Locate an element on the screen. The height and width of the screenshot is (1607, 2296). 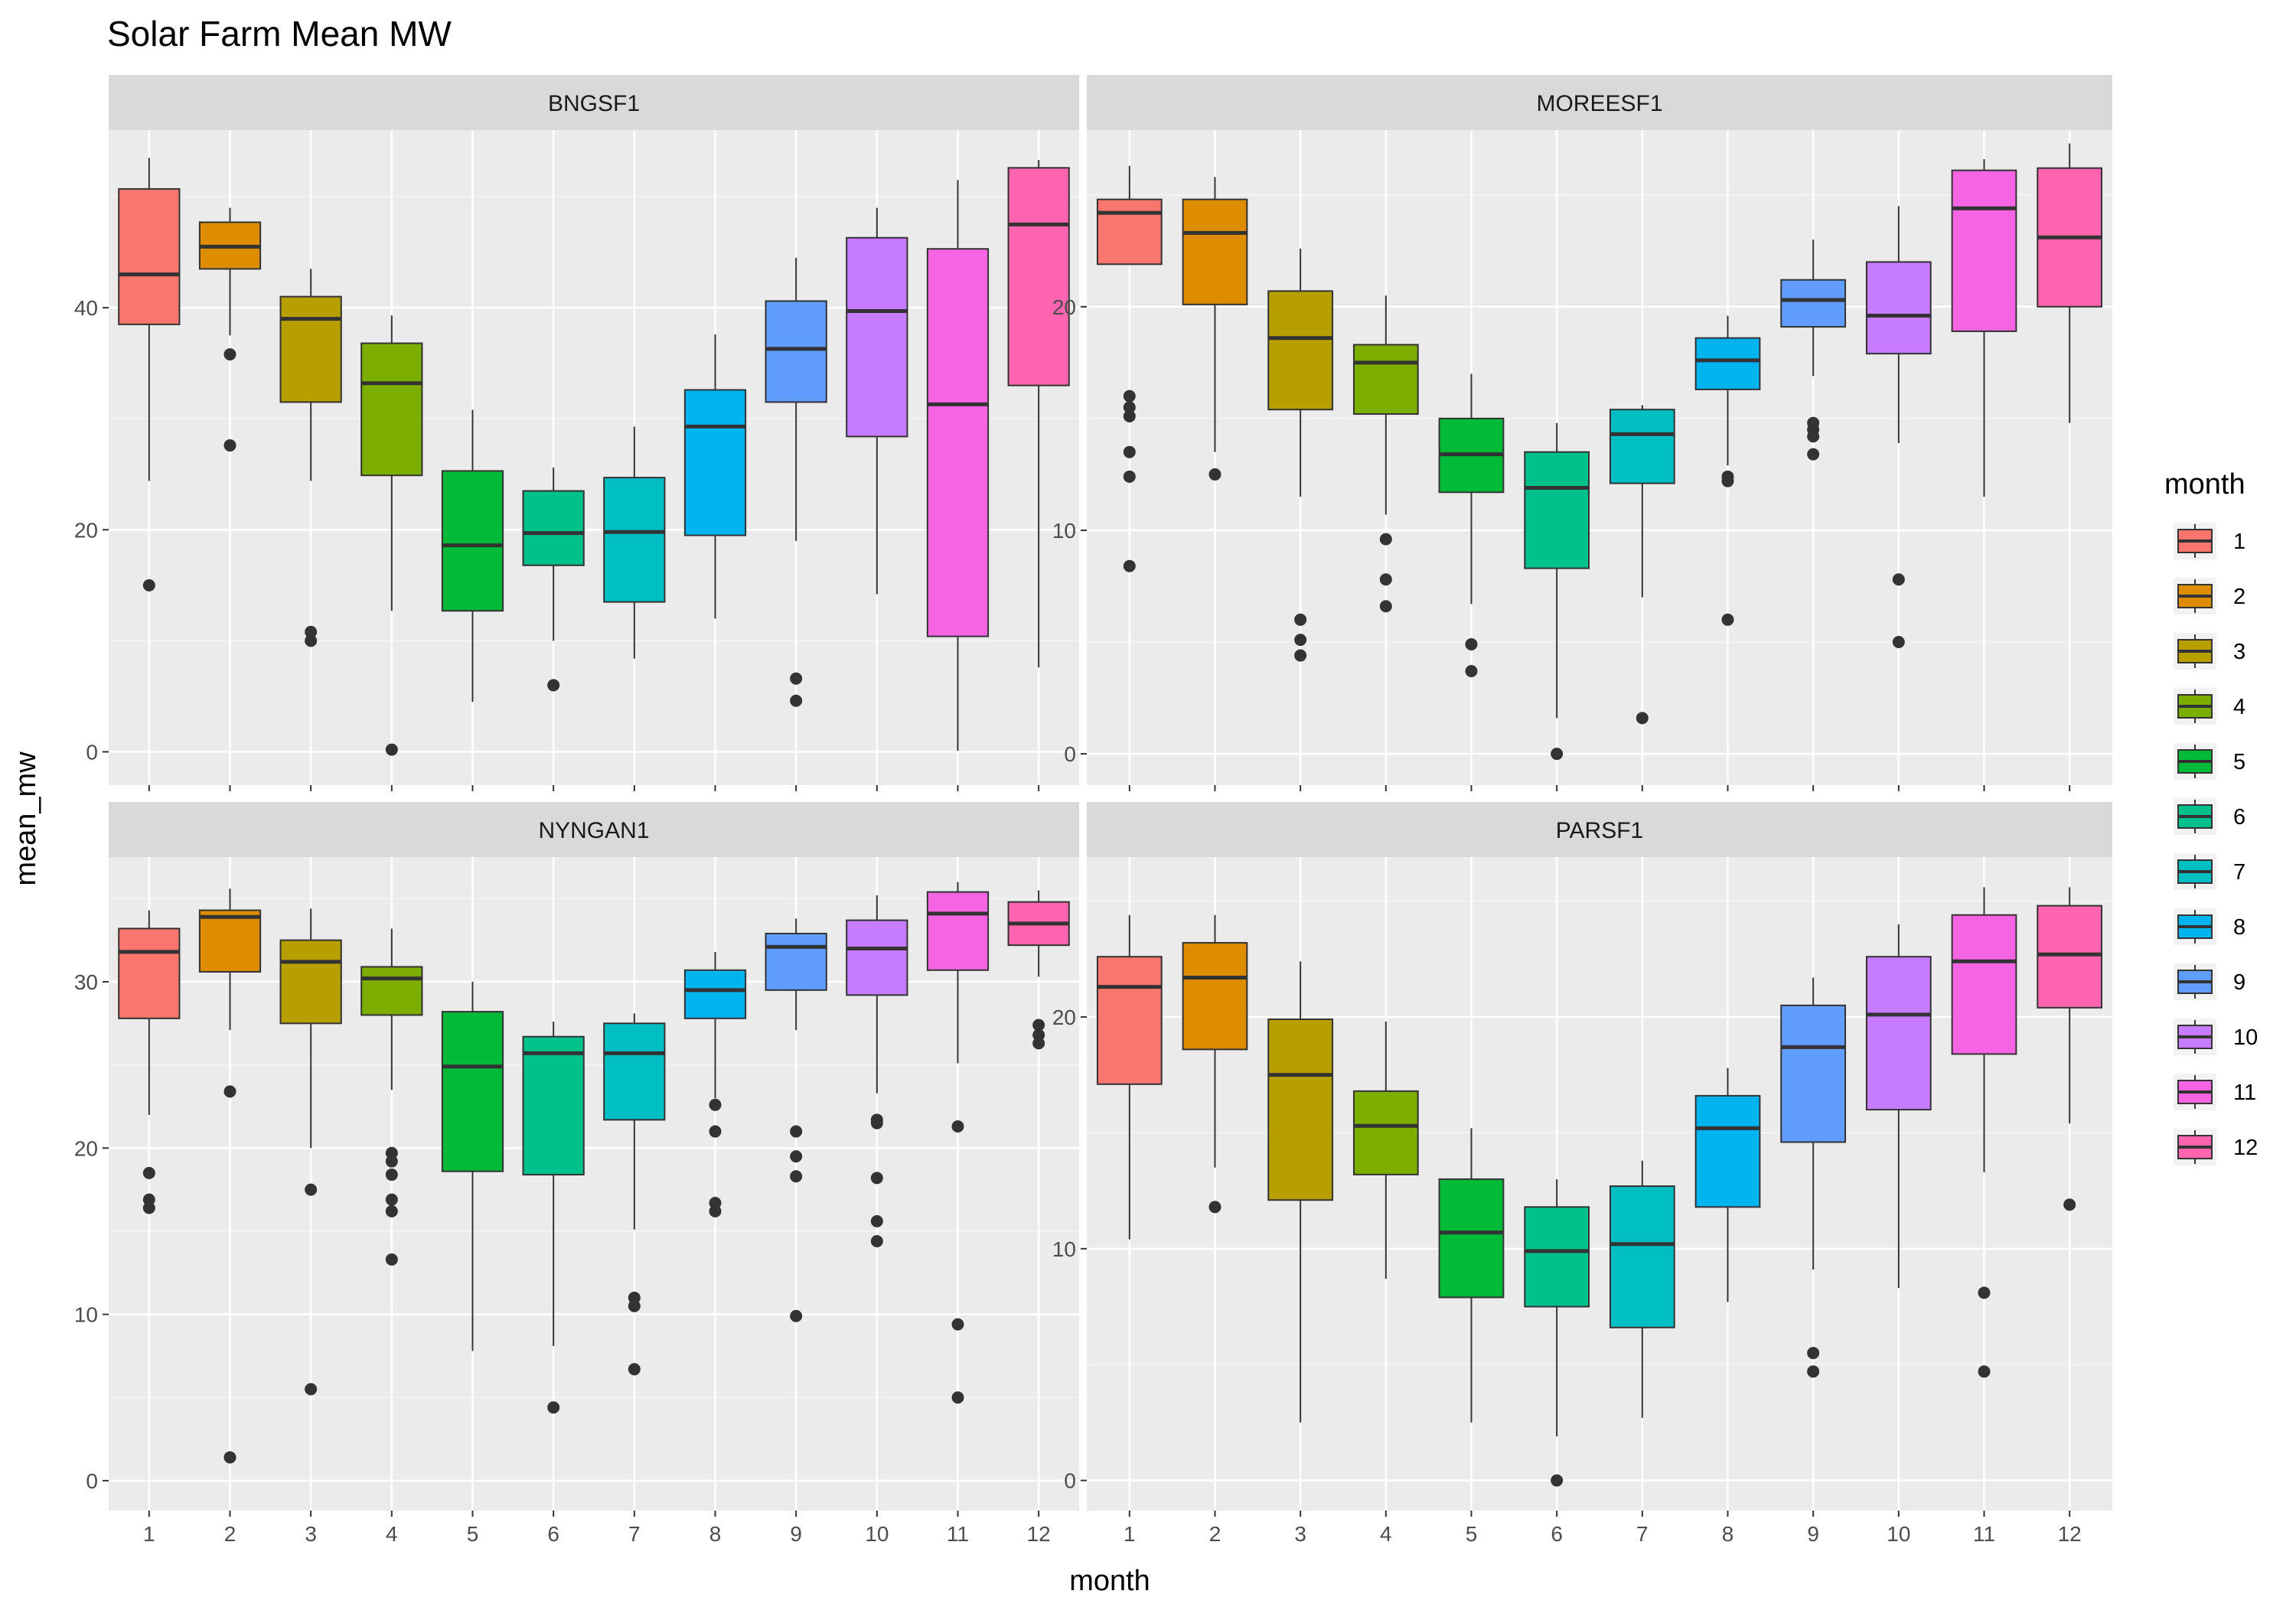
x-tick-label: 1 is located at coordinates (1130, 1534).